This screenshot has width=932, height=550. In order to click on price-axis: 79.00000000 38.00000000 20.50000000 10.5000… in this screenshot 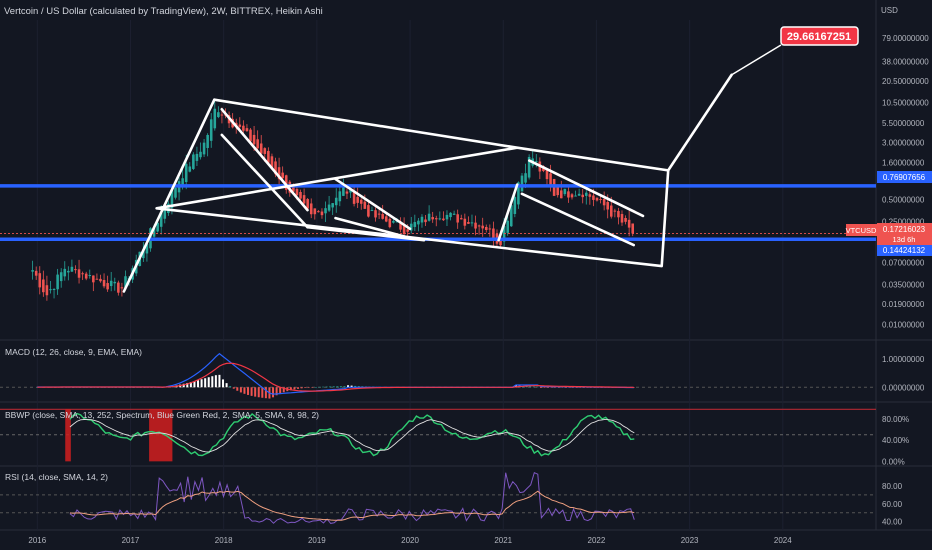, I will do `click(905, 280)`.